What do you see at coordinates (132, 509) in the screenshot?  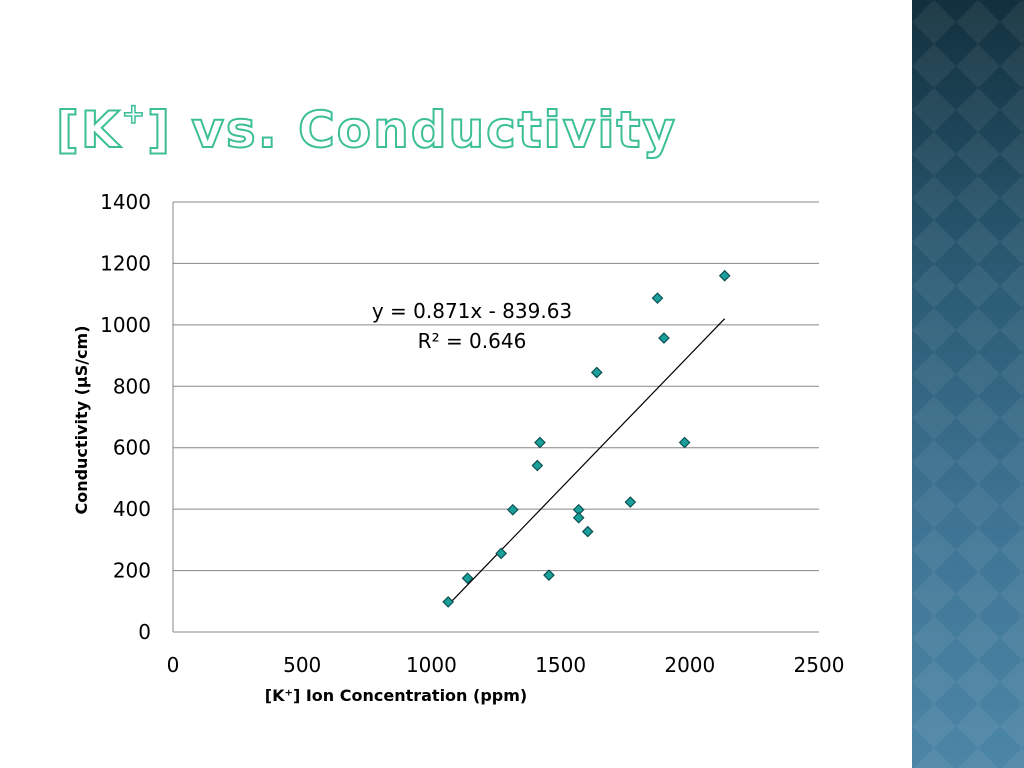 I see `y-tick-label: 400` at bounding box center [132, 509].